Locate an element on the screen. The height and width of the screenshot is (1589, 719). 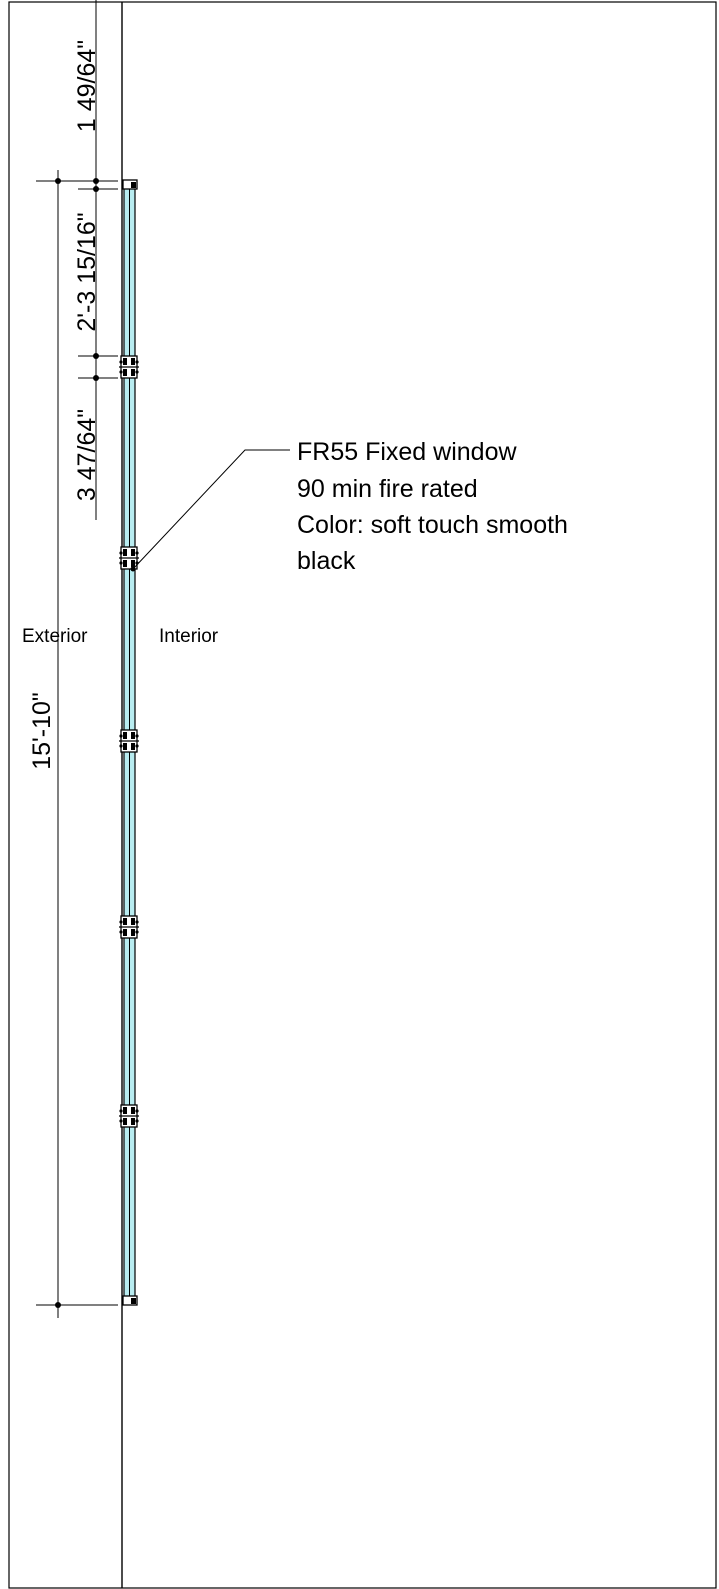
dim-first-panel: 2'-3 15/16" is located at coordinates (87, 271).